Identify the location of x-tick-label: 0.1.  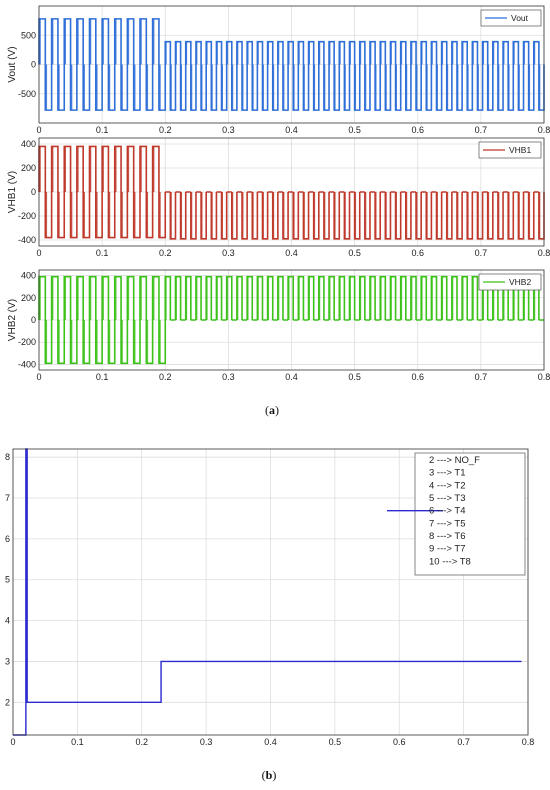
(102, 253).